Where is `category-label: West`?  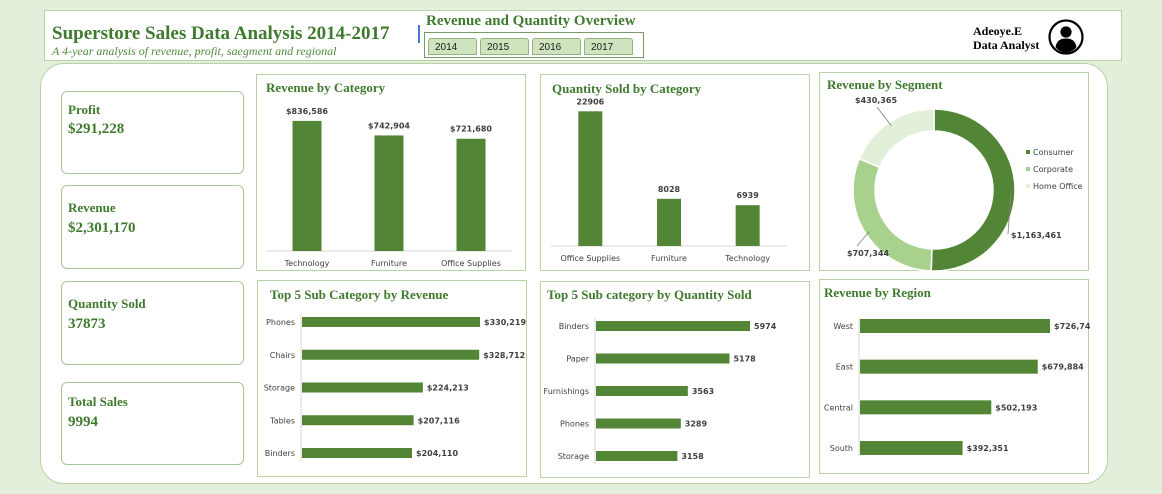
category-label: West is located at coordinates (843, 326).